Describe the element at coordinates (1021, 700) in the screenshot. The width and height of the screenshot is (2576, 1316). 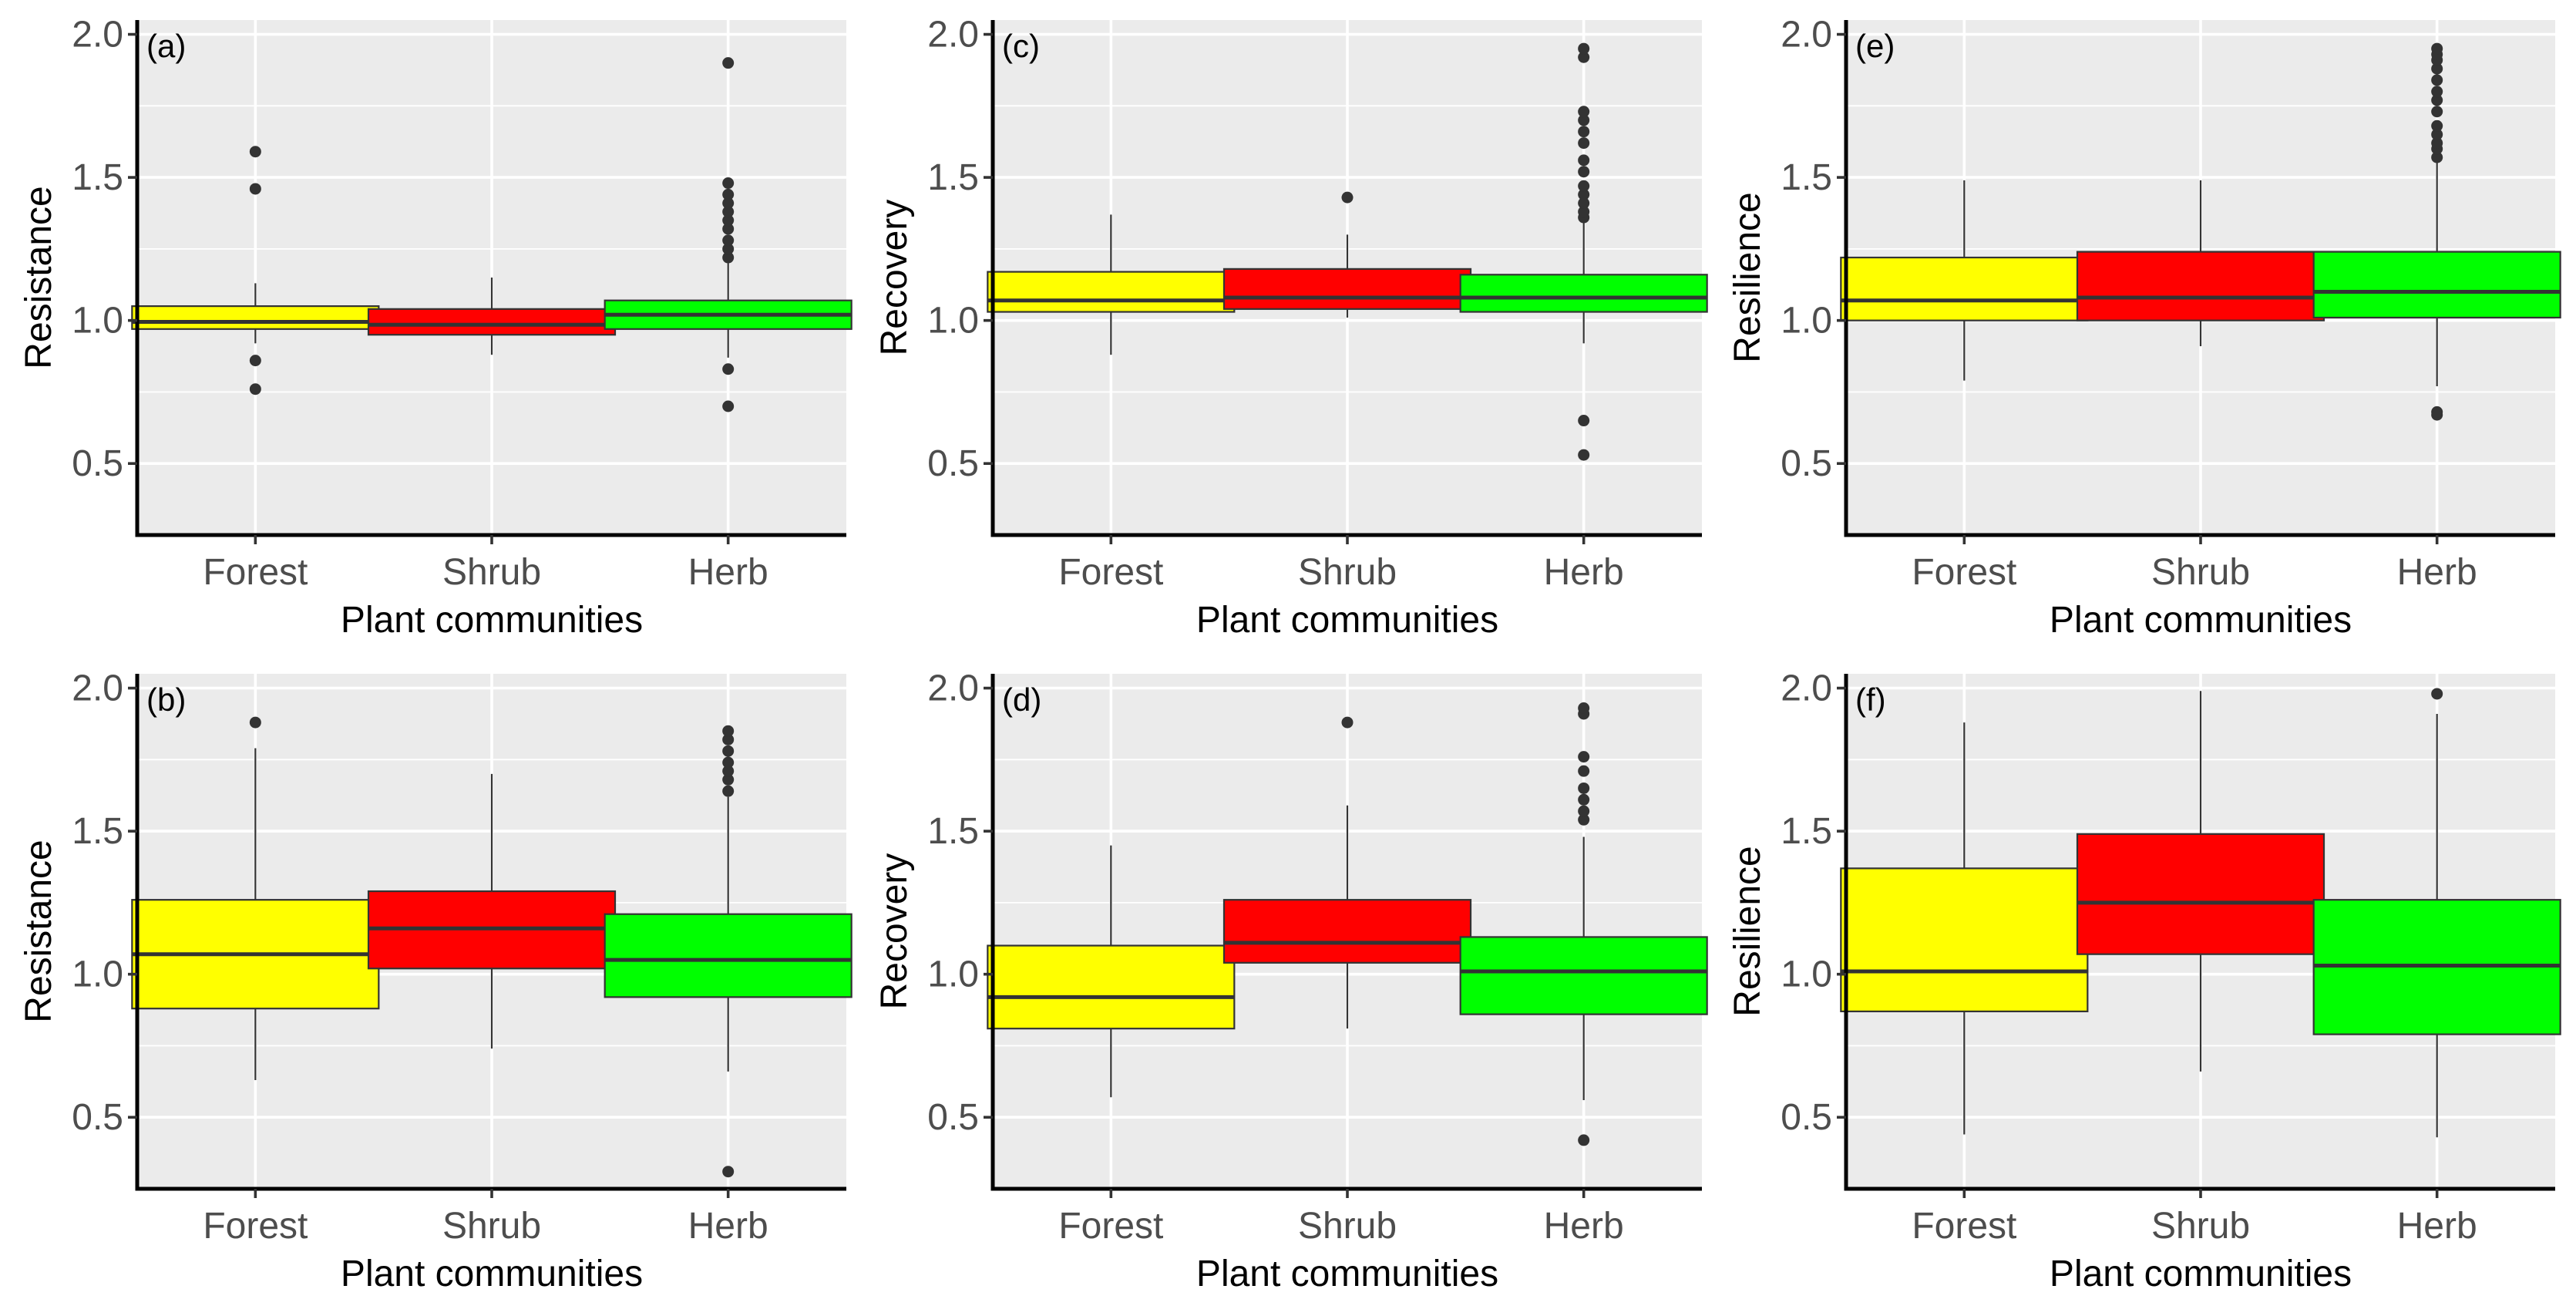
I see `panel-label: (d)` at that location.